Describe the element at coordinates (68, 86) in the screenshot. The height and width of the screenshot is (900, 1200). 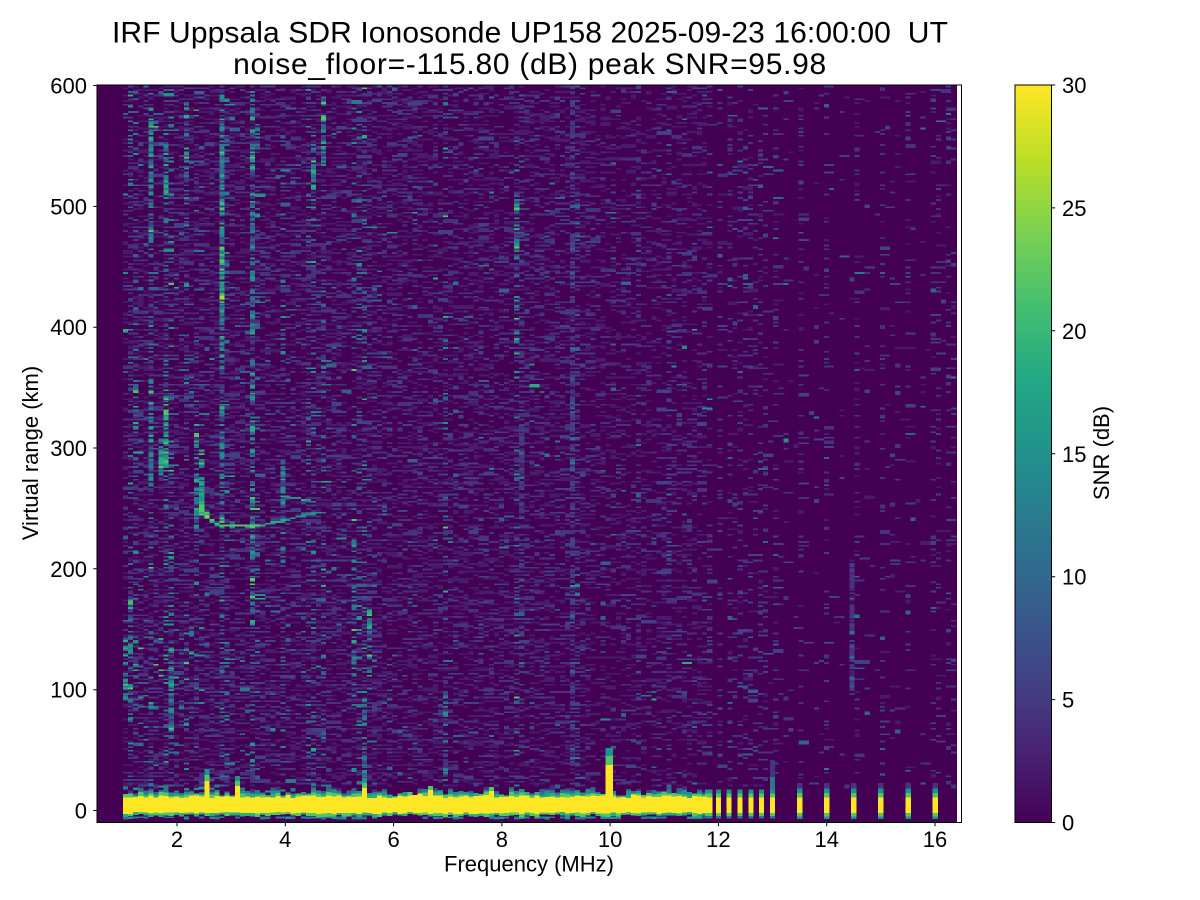
I see `svg-text: 600` at that location.